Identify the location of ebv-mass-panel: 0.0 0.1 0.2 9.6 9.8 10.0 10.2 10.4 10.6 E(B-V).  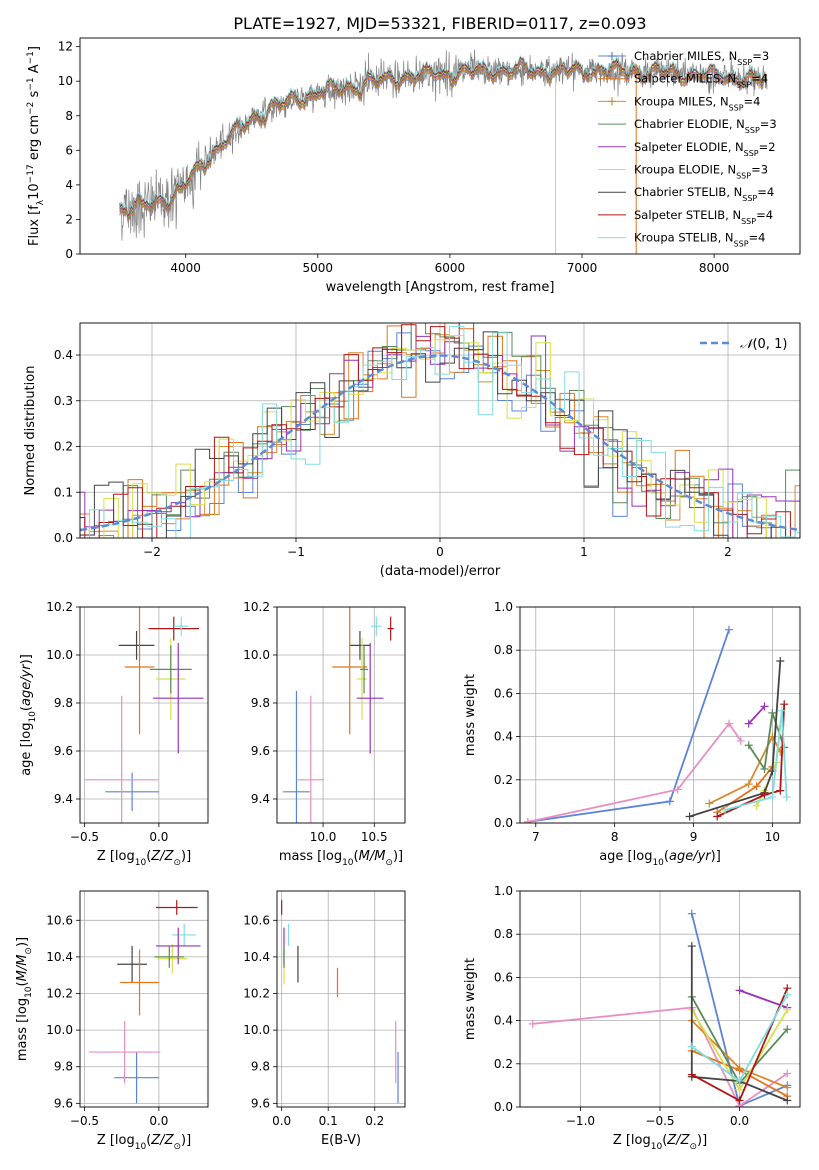
(324, 1019).